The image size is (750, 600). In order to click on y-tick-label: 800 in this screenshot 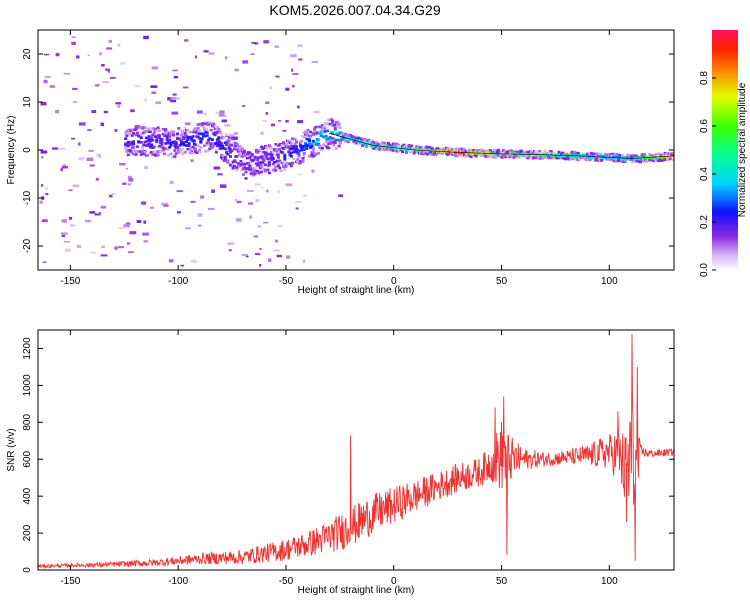, I will do `click(27, 422)`.